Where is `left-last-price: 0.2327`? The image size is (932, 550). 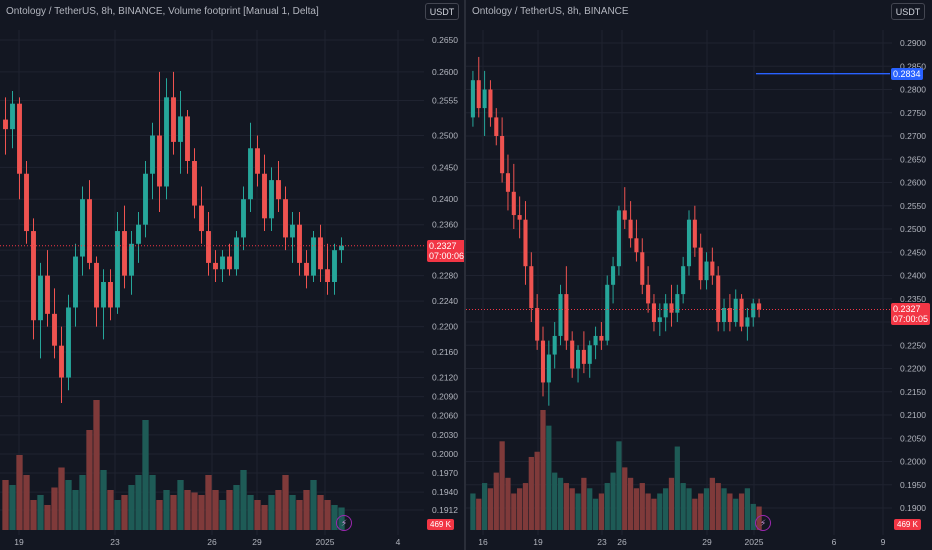 left-last-price: 0.2327 is located at coordinates (443, 245).